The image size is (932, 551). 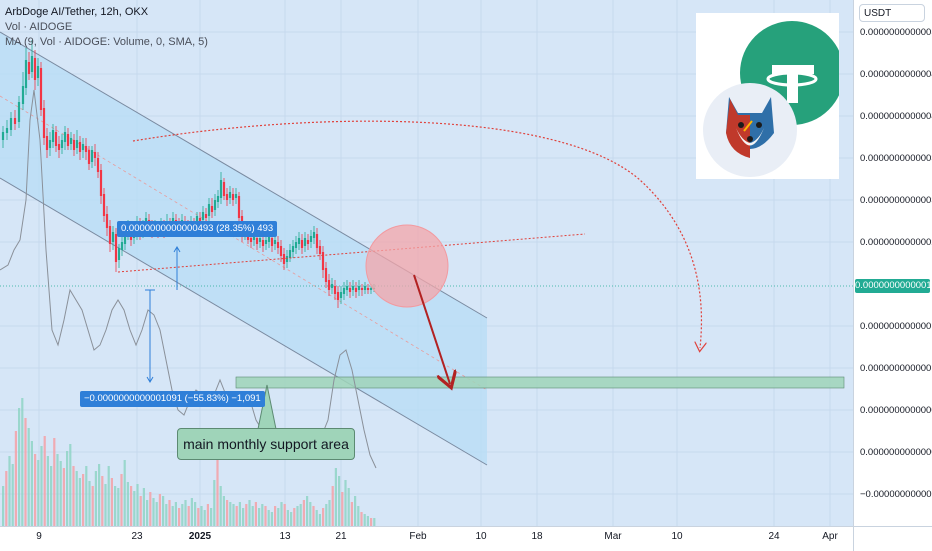 I want to click on price-tick: 0.0000000000003000, so click(x=896, y=200).